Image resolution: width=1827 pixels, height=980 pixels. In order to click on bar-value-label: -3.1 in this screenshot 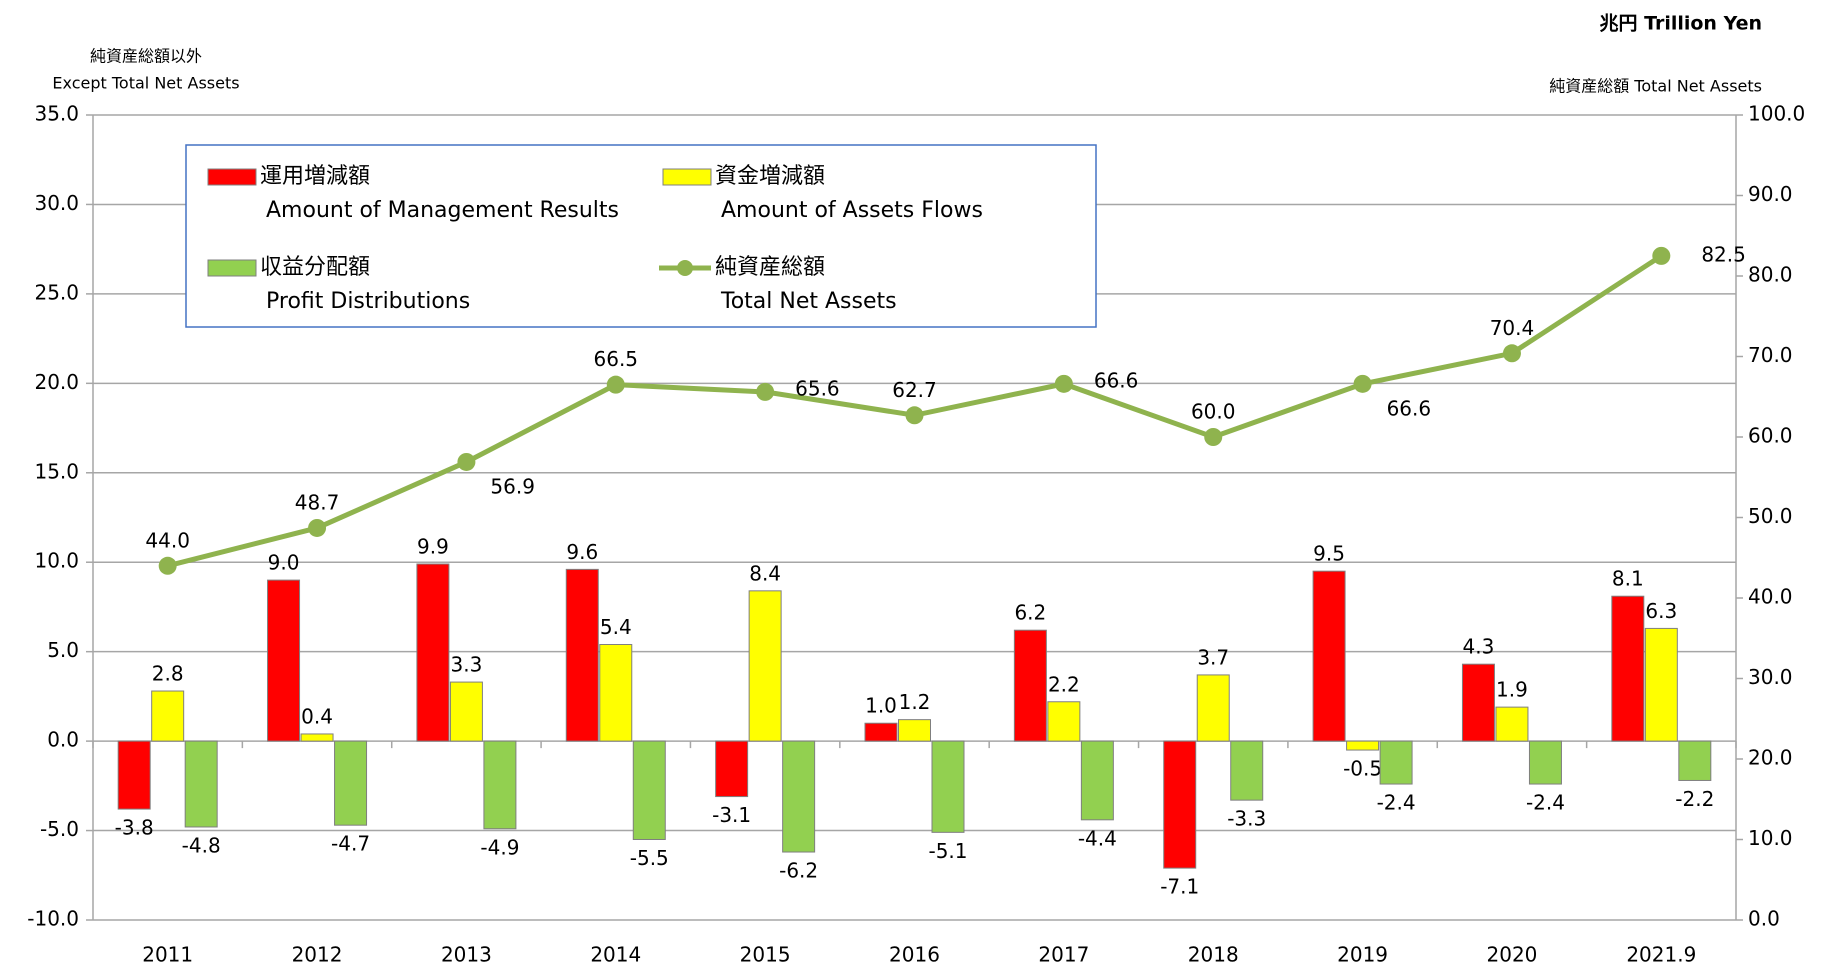, I will do `click(731, 815)`.